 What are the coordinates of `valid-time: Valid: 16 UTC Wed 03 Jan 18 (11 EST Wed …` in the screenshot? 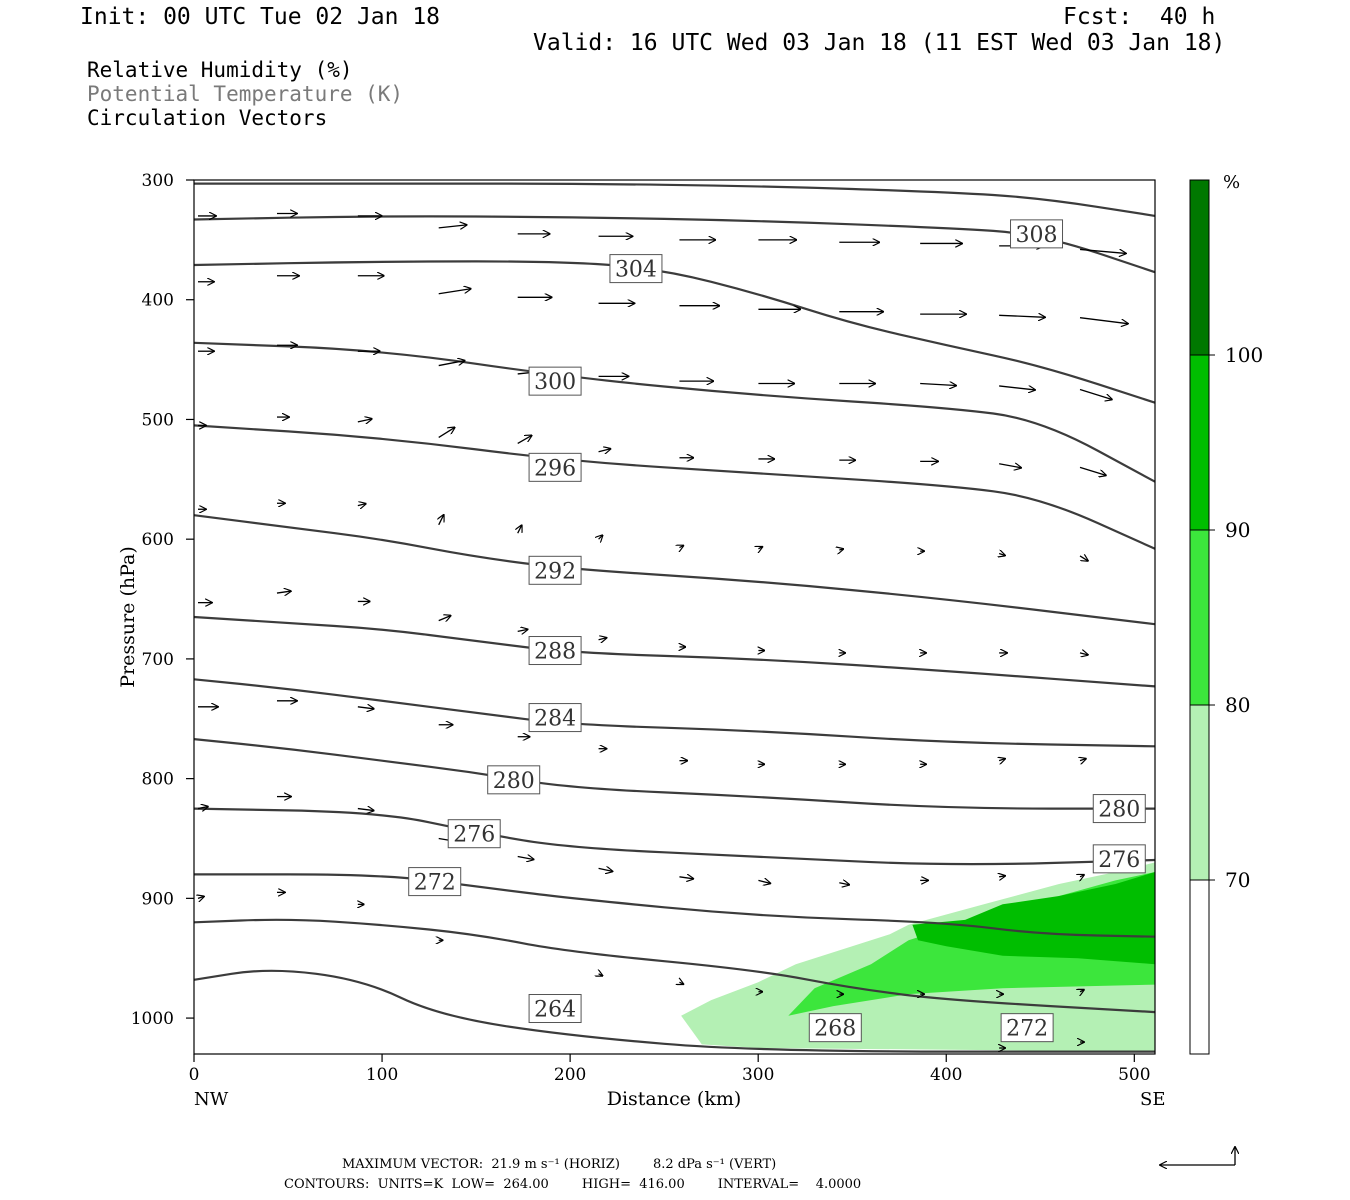 It's located at (879, 43).